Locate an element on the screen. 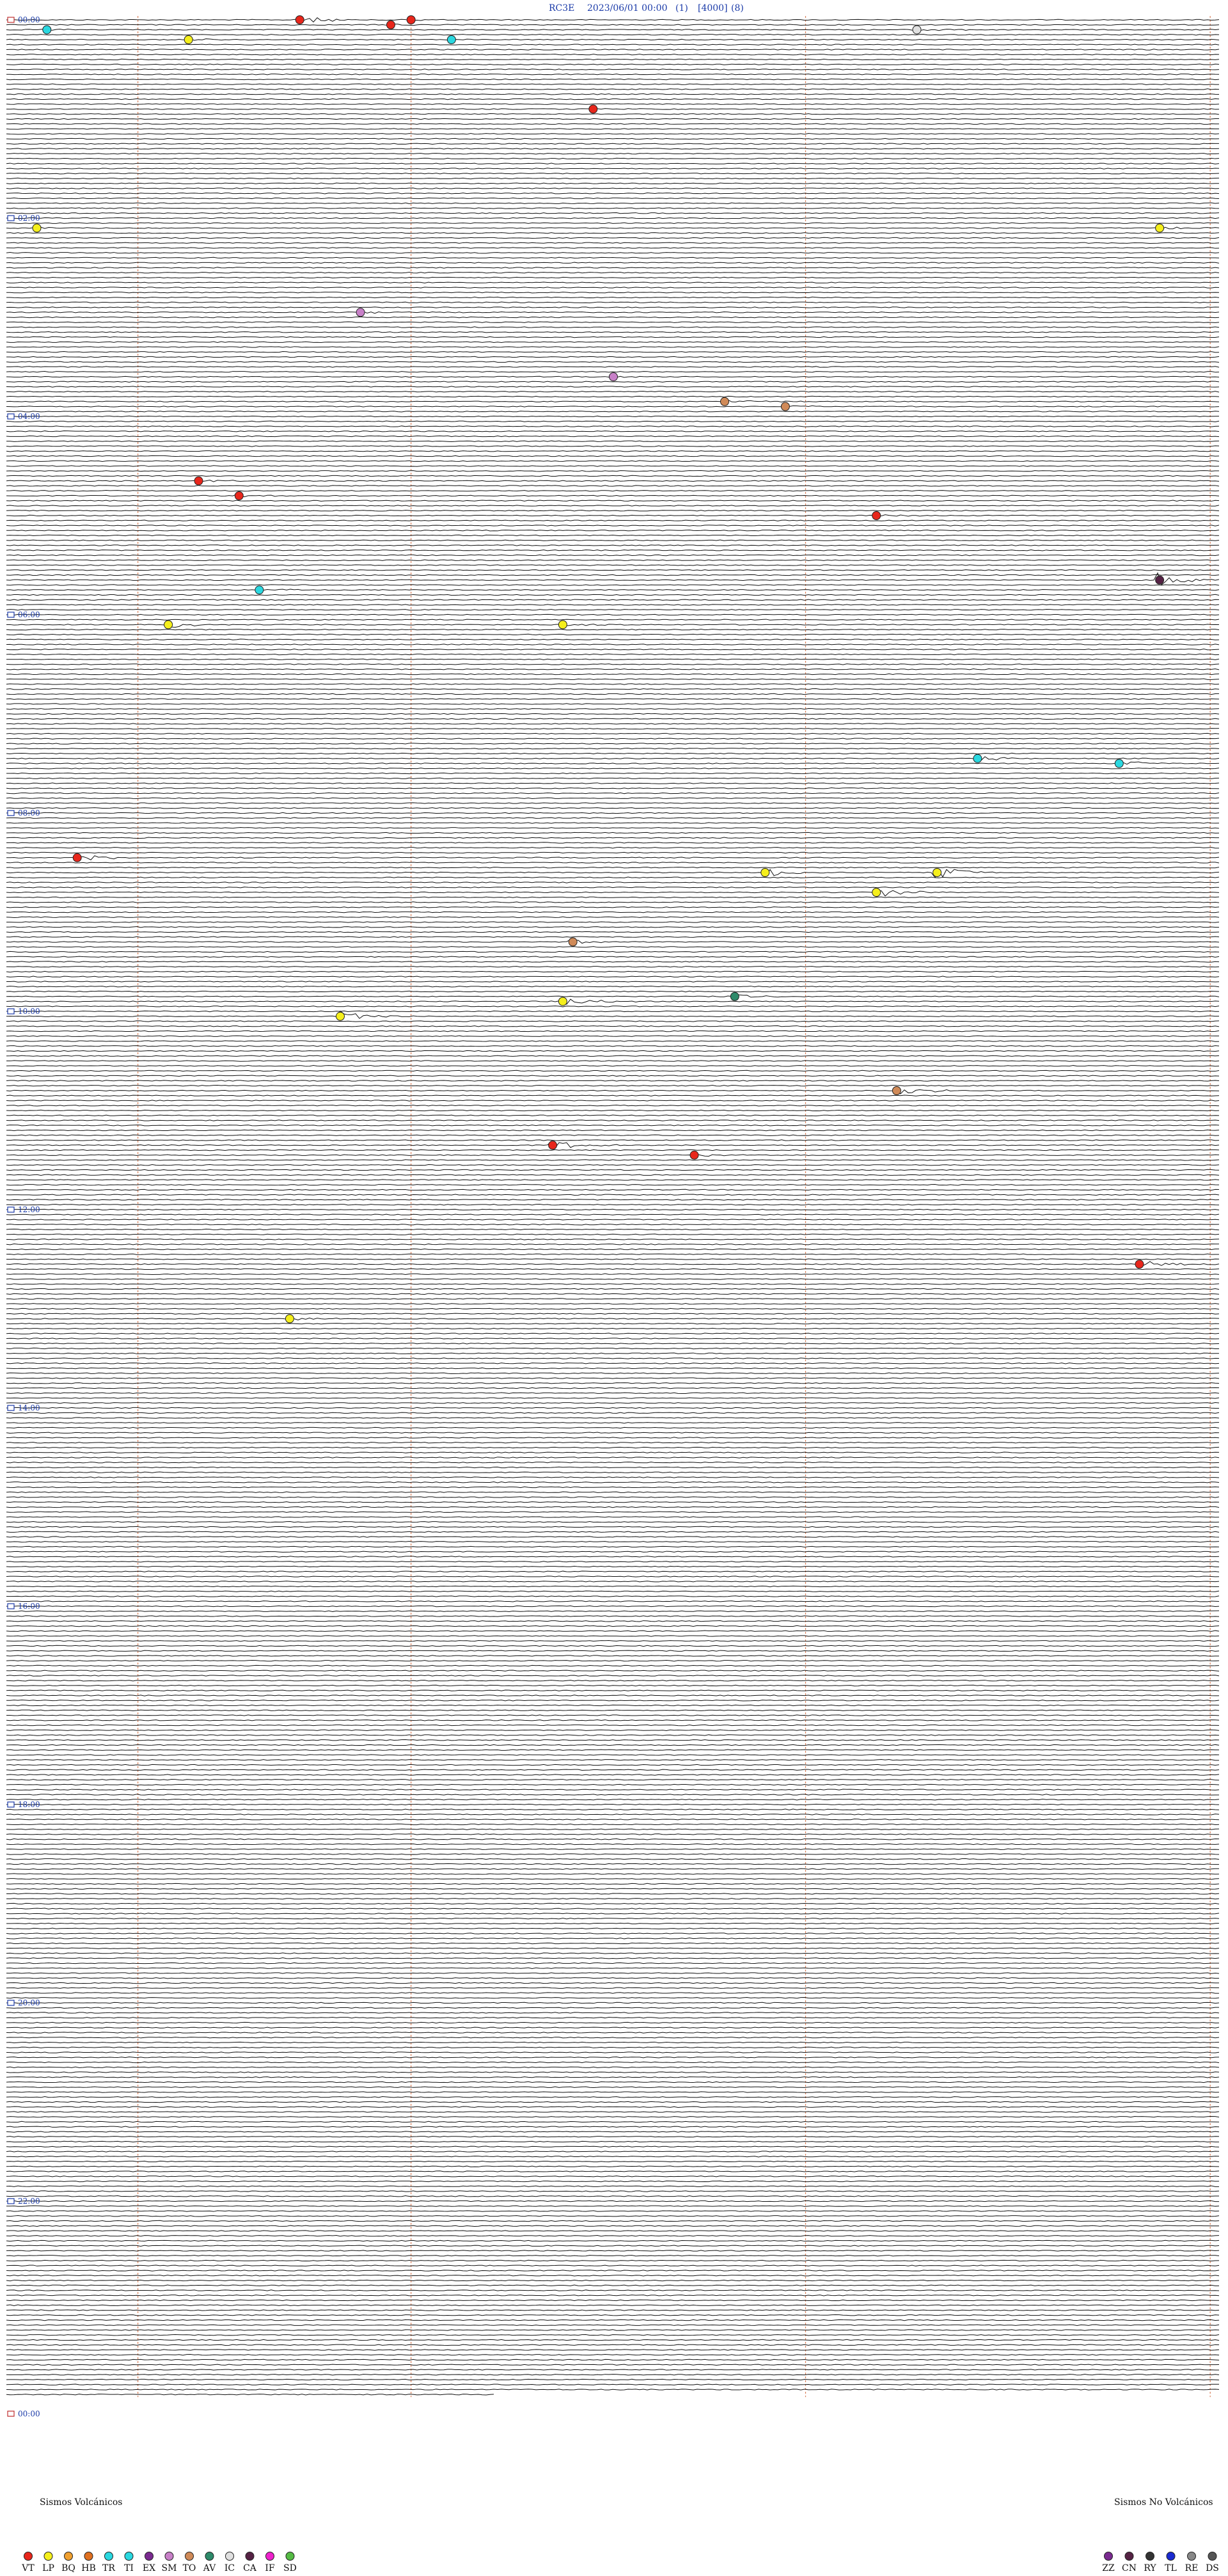  legend-volcanic-label-sd: SD is located at coordinates (290, 2568).